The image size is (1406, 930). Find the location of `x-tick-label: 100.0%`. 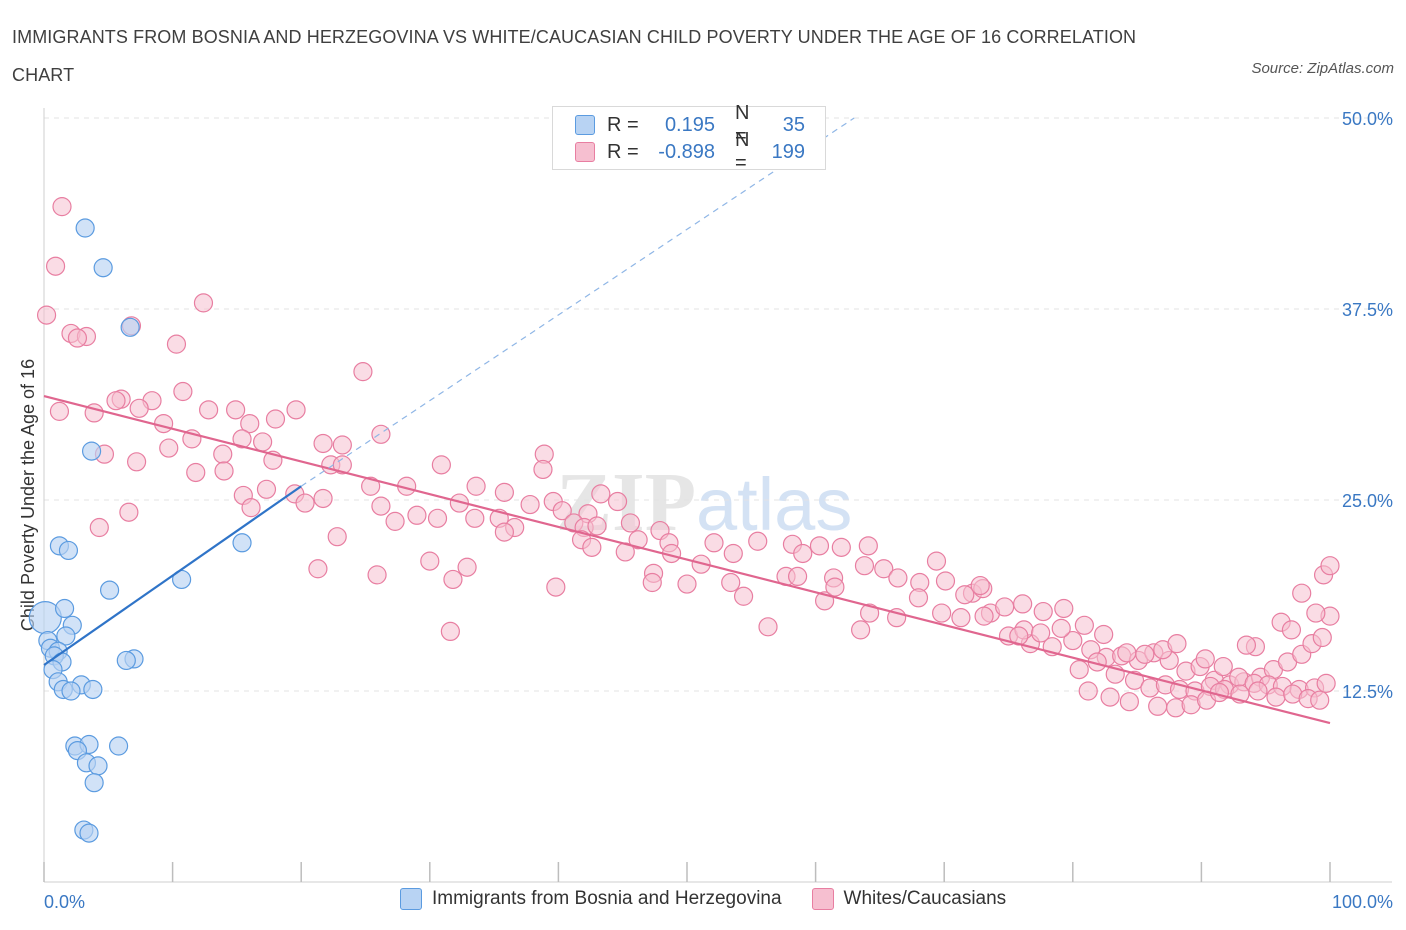

x-tick-label: 100.0% is located at coordinates (1362, 902).